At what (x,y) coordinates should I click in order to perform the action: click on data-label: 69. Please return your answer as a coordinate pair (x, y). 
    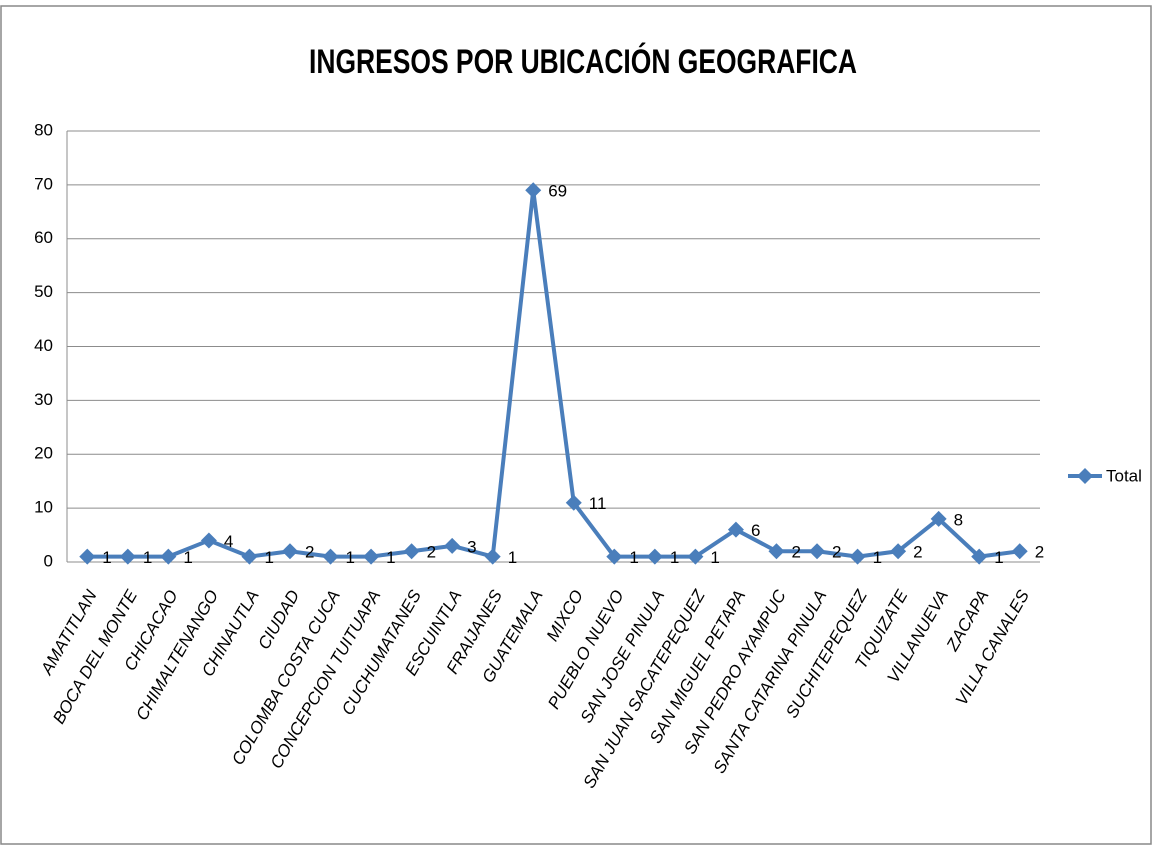
    Looking at the image, I should click on (557, 191).